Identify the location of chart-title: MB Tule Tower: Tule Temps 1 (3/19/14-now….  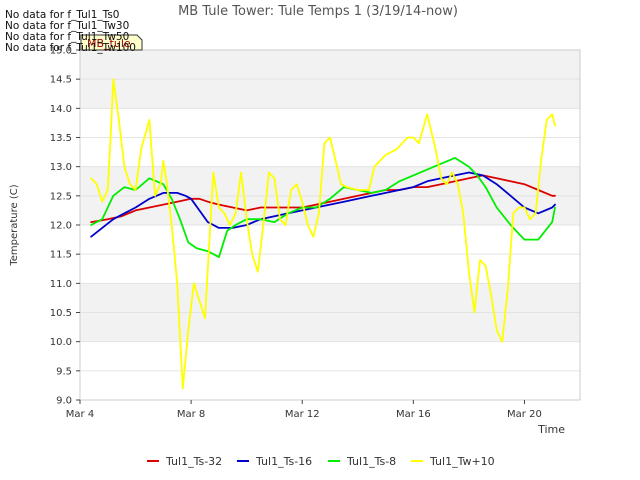
(318, 11).